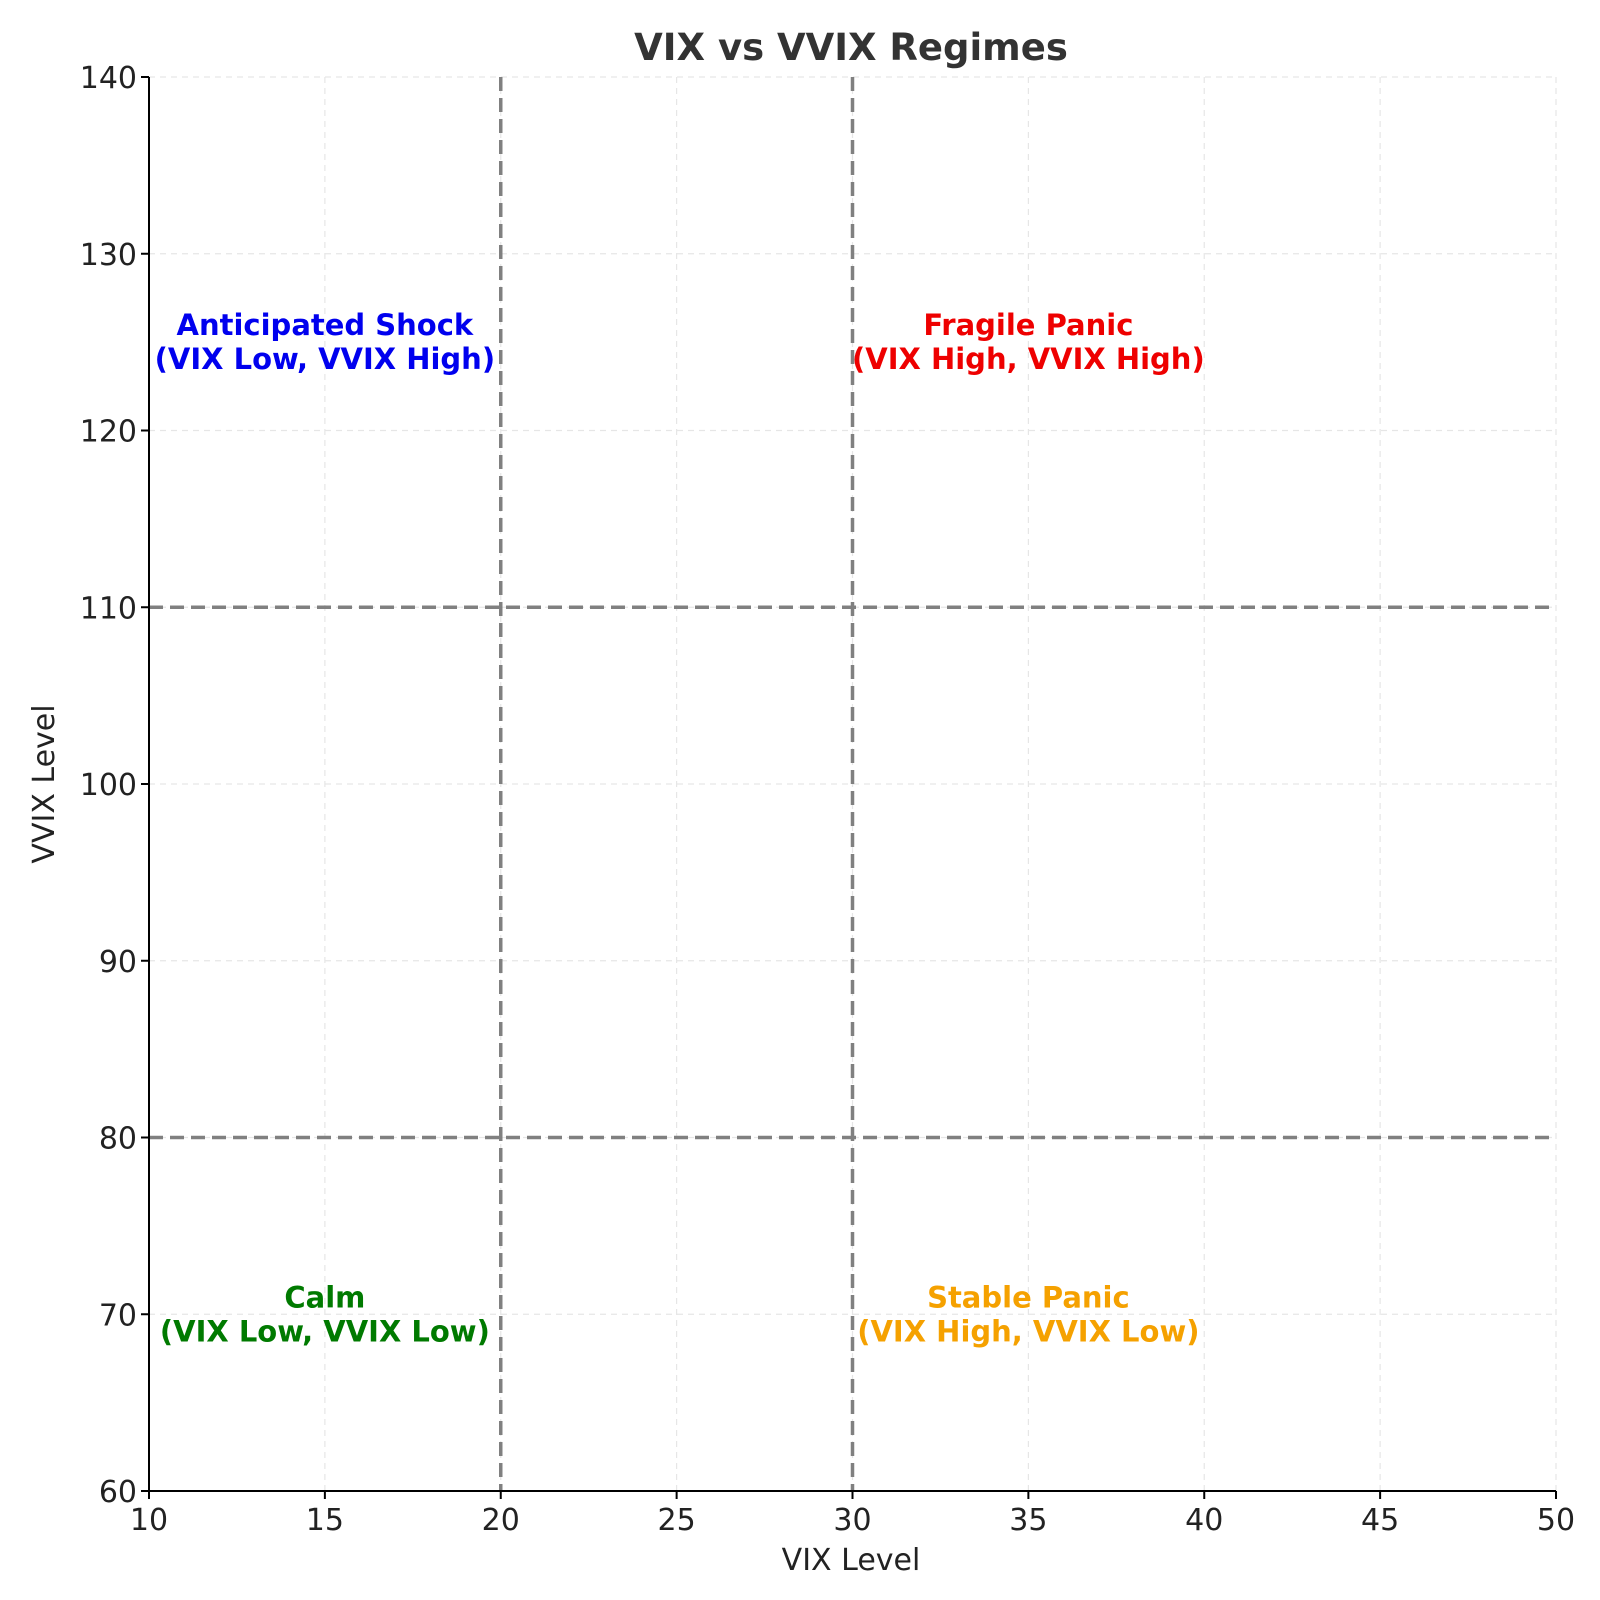 Image resolution: width=1600 pixels, height=1600 pixels. What do you see at coordinates (1028, 1331) in the screenshot?
I see `quadrant-label-stable-panic-line-2: (VIX High, VVIX Low)` at bounding box center [1028, 1331].